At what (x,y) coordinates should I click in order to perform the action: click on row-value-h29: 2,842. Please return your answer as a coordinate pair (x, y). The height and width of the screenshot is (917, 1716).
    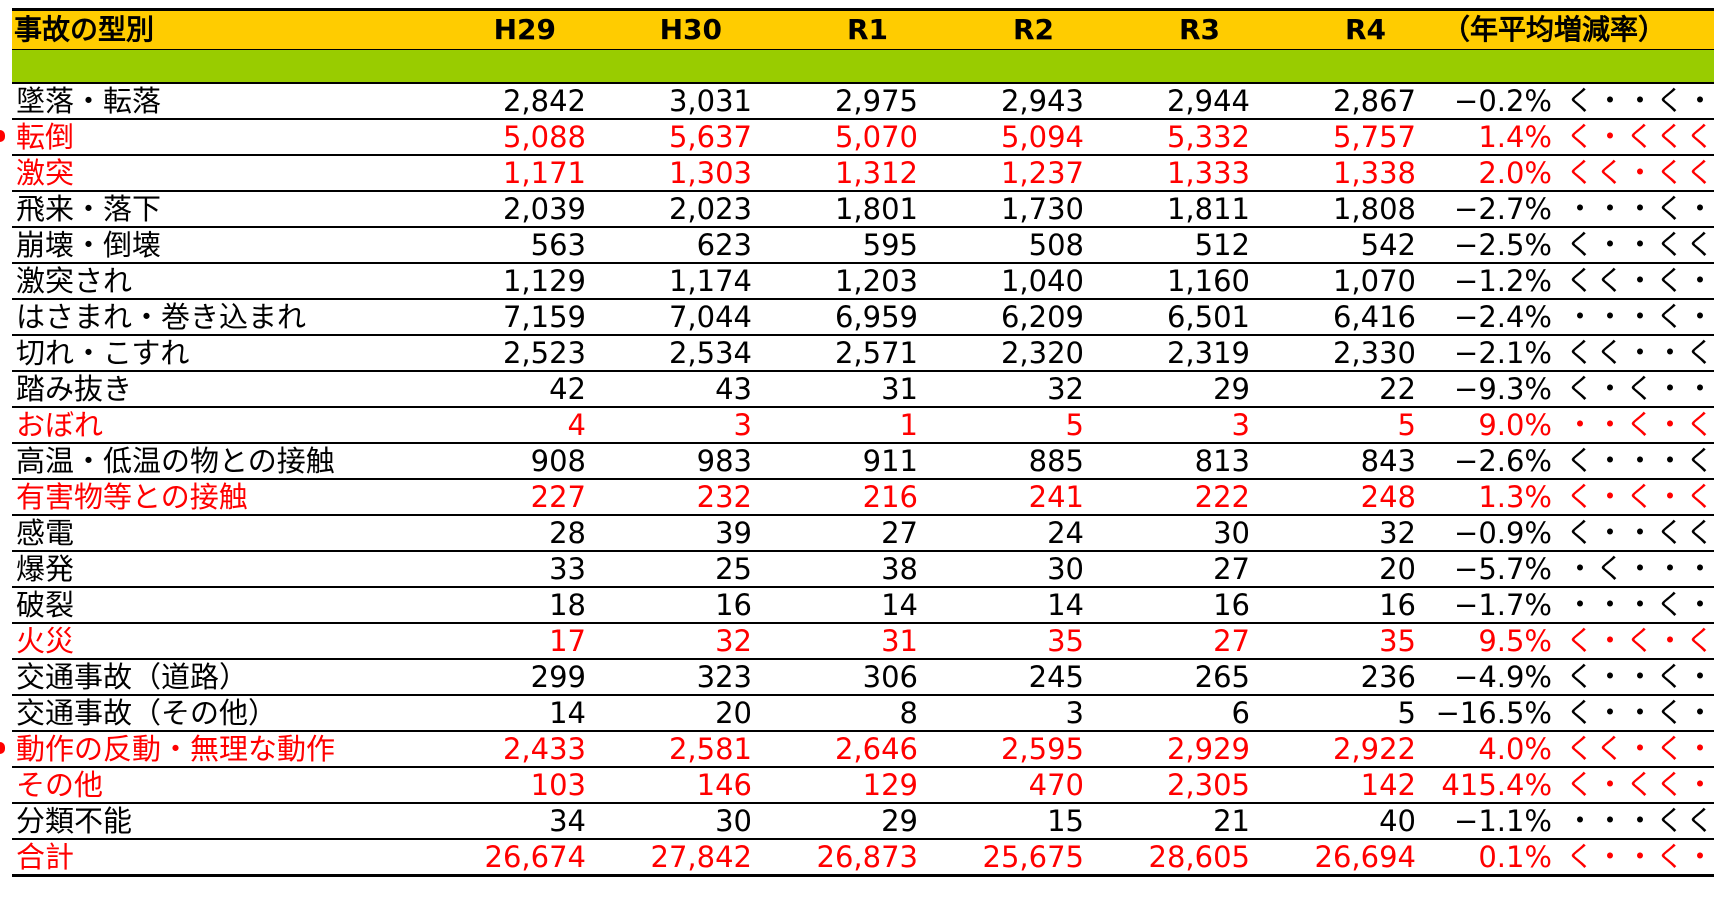
    Looking at the image, I should click on (537, 101).